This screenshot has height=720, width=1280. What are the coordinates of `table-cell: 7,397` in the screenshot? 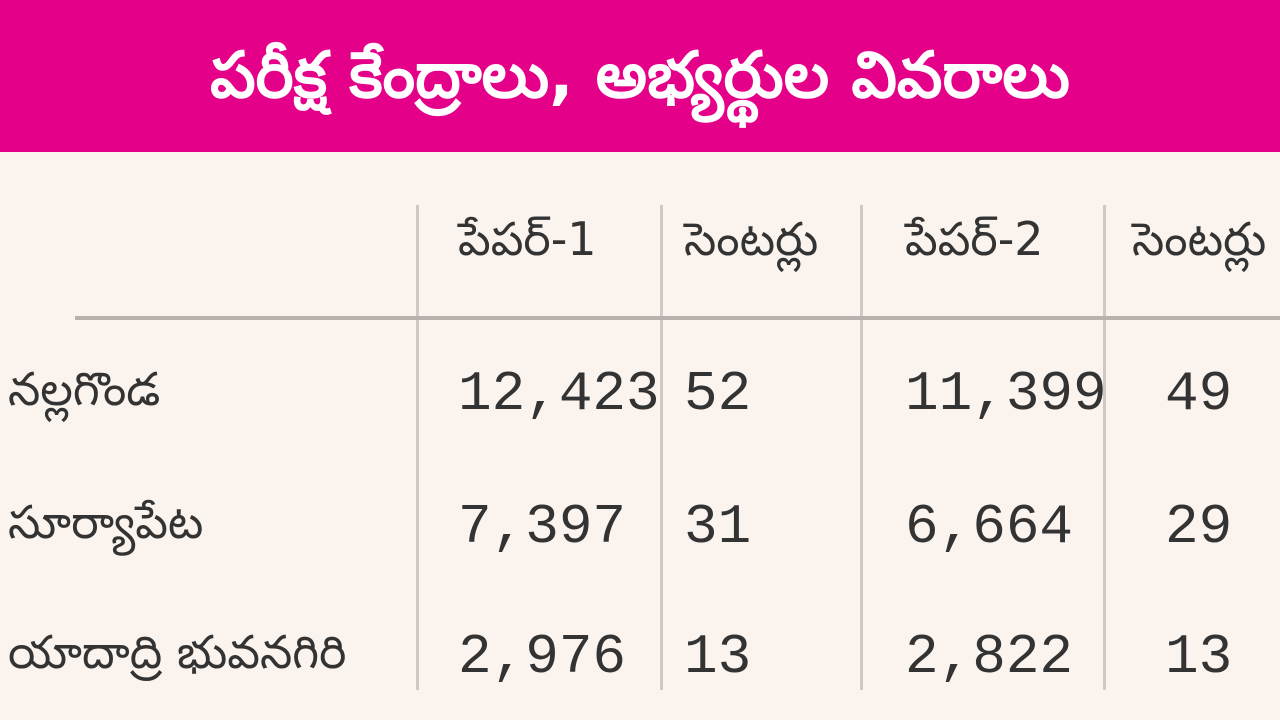 It's located at (542, 527).